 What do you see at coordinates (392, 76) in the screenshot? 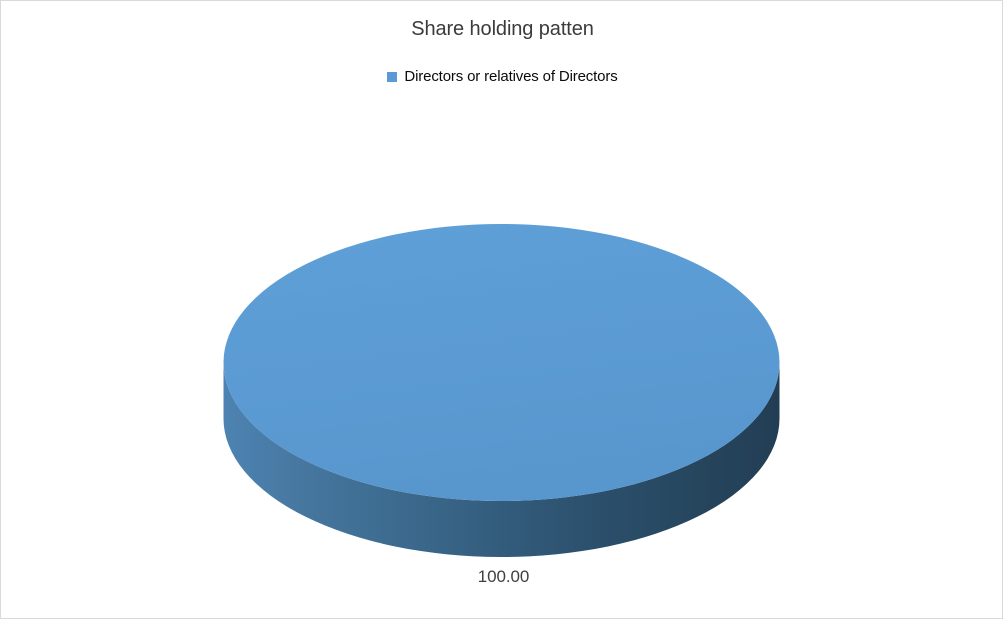
I see `square-swatch-icon` at bounding box center [392, 76].